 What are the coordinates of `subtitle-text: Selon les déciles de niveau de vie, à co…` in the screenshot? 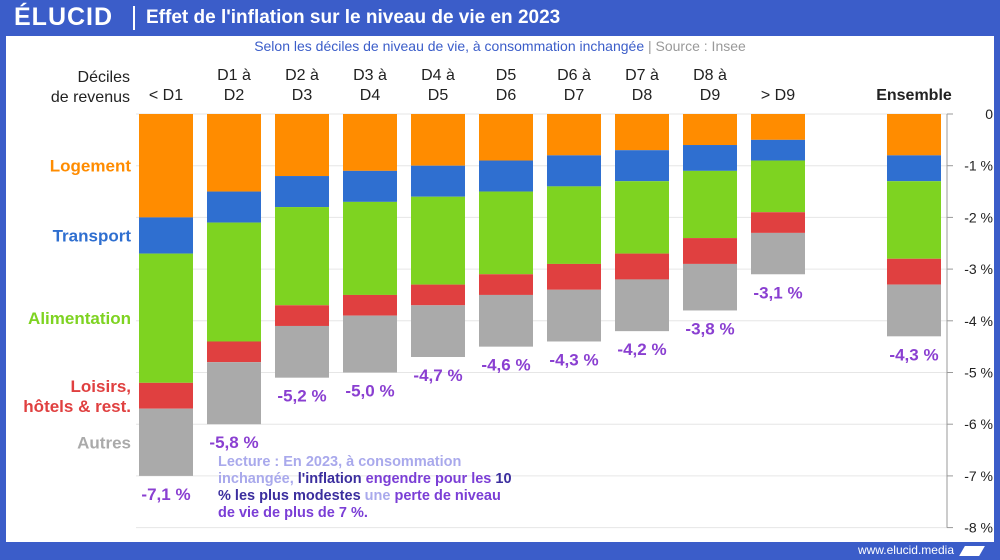 It's located at (449, 46).